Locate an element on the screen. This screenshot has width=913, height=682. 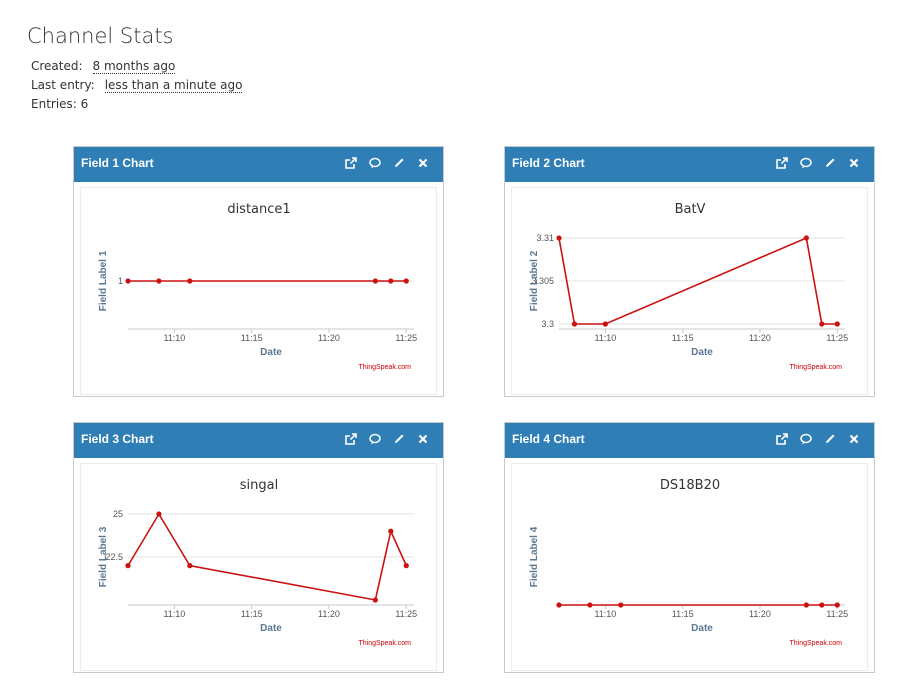
panel-header: Field 3 Chart is located at coordinates (258, 440).